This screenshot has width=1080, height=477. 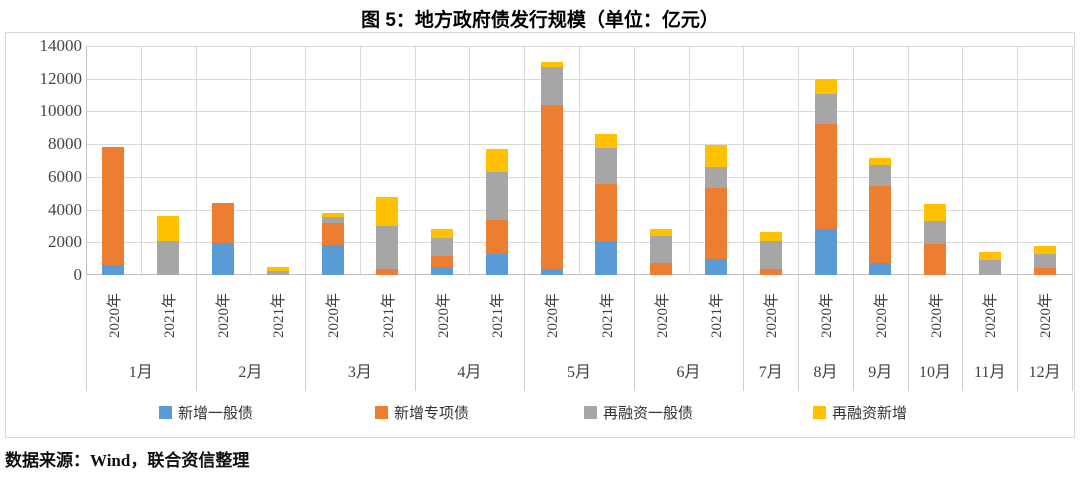 What do you see at coordinates (990, 372) in the screenshot?
I see `month-label: 11月` at bounding box center [990, 372].